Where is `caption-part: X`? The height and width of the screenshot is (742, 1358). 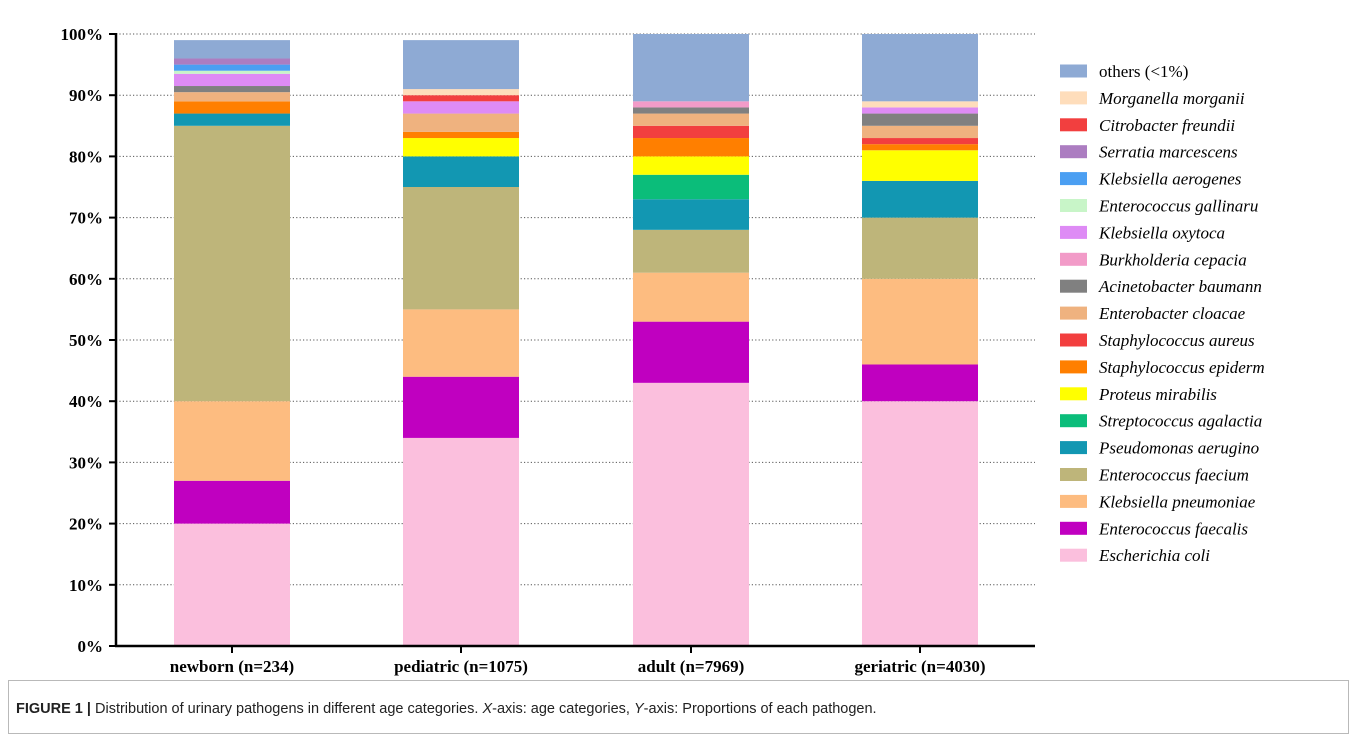 caption-part: X is located at coordinates (487, 709).